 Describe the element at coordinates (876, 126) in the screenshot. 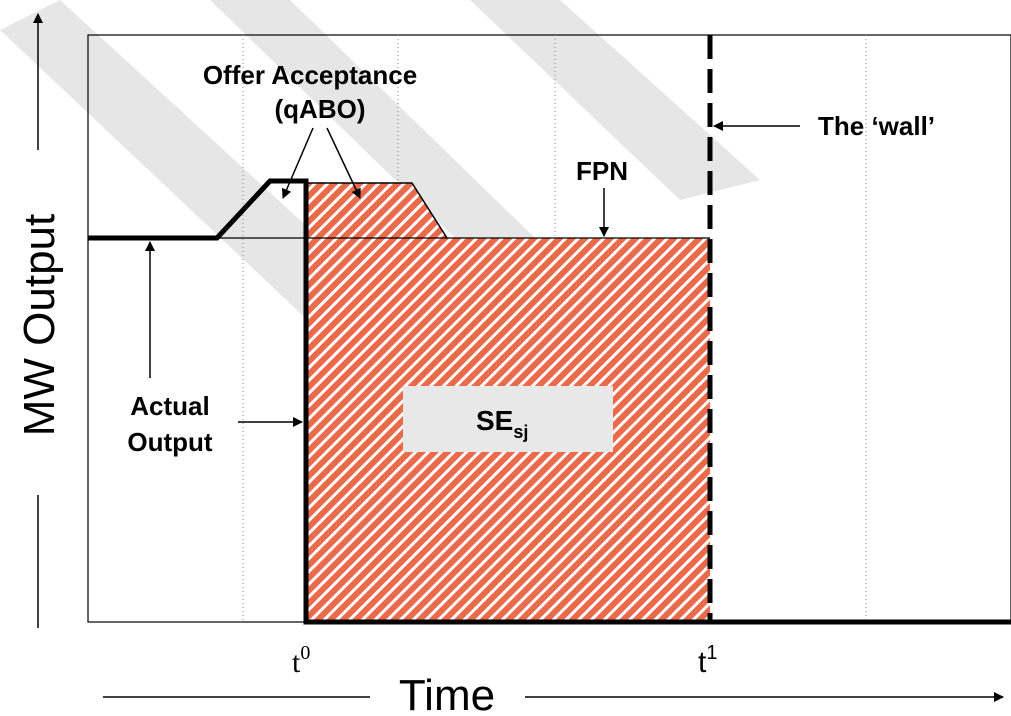

I see `the-wall-label: The ‘wall’` at that location.